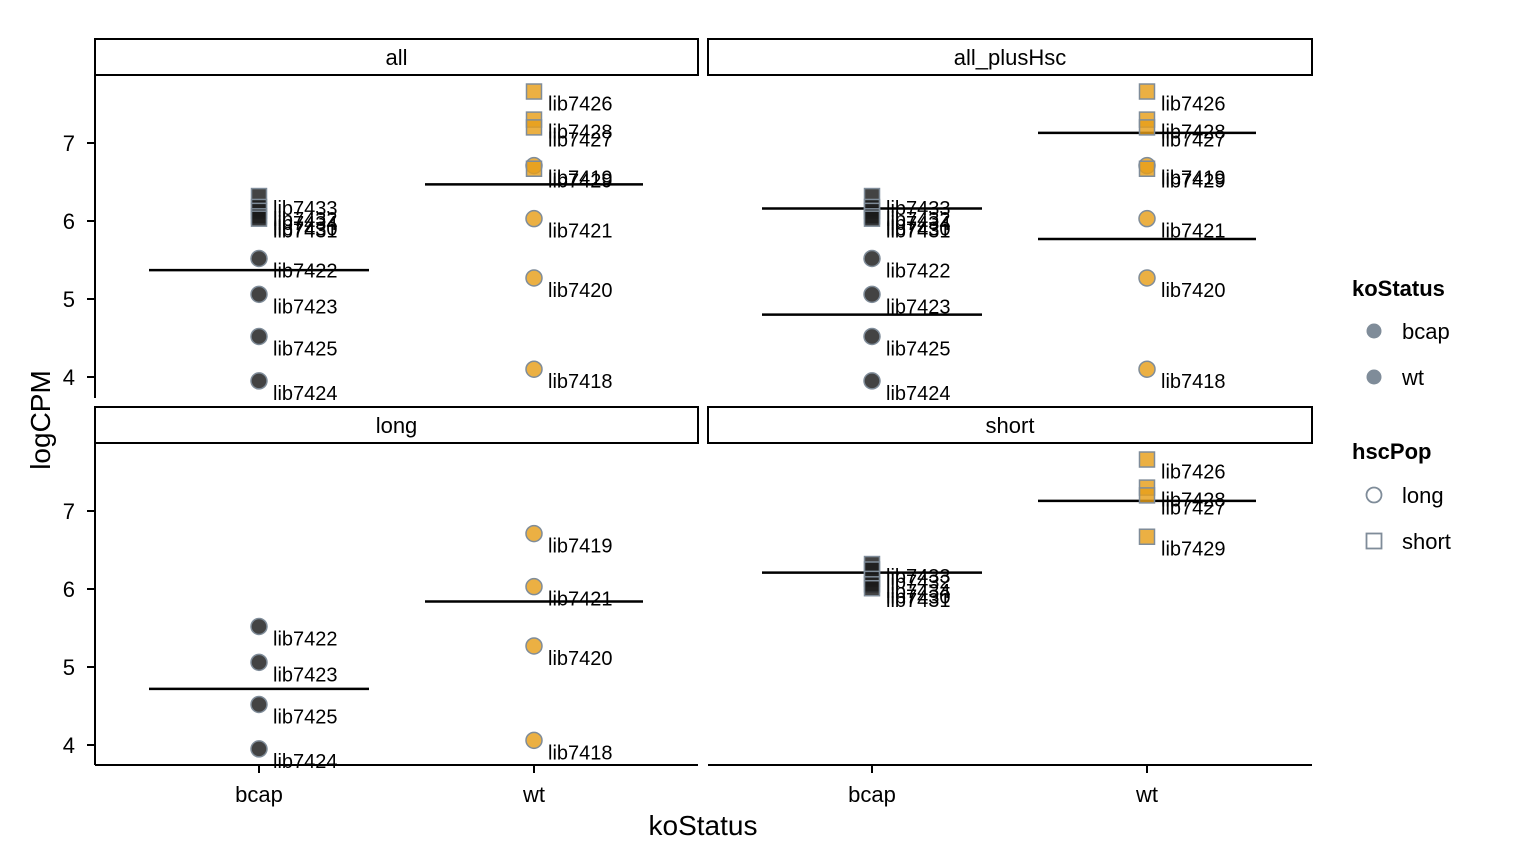  Describe the element at coordinates (918, 577) in the screenshot. I see `facet-short-point-label-lib7433: lib7433` at that location.